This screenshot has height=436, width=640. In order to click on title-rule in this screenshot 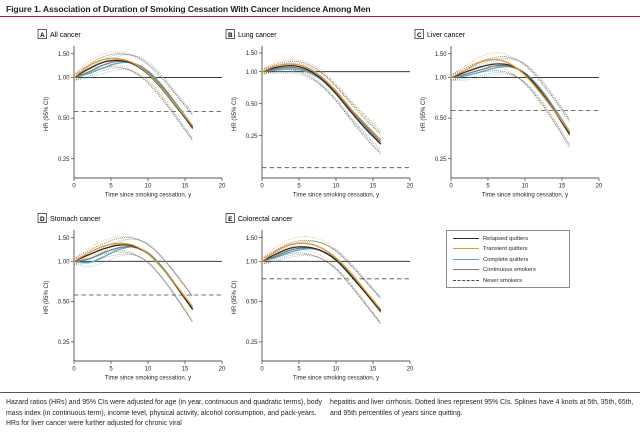, I will do `click(320, 16)`.